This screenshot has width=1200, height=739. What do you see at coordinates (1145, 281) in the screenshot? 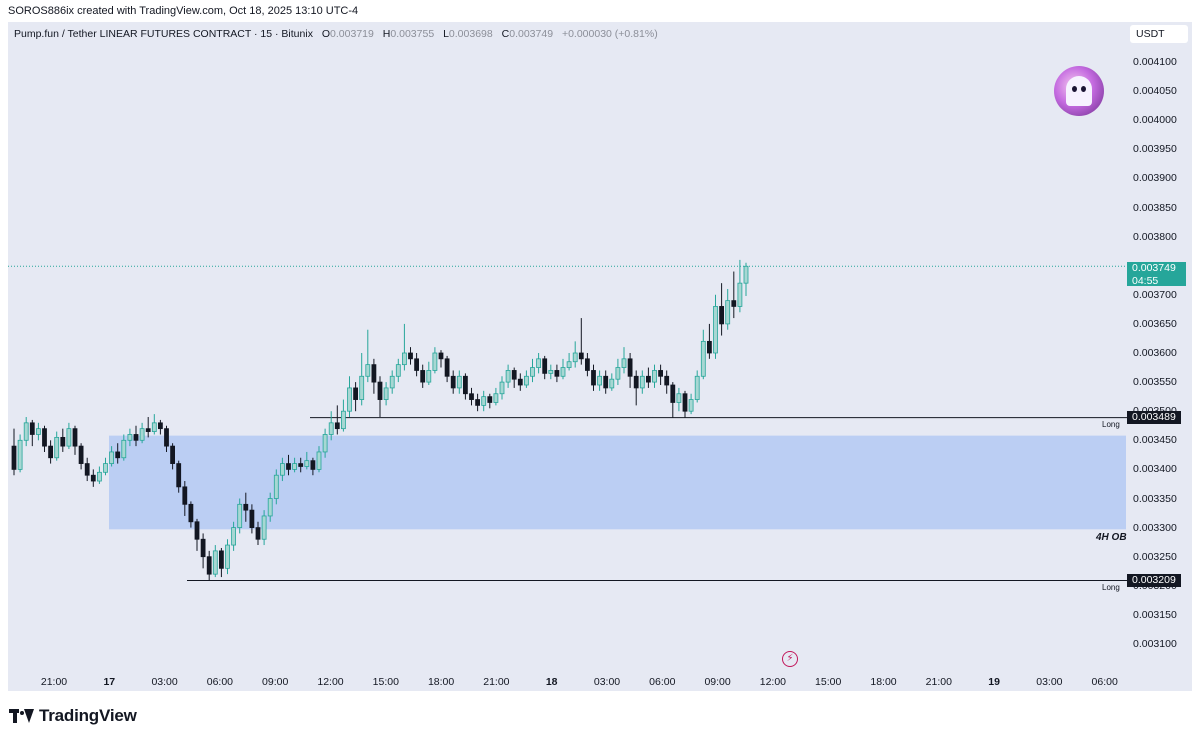
I see `countdown-label: 04:55` at bounding box center [1145, 281].